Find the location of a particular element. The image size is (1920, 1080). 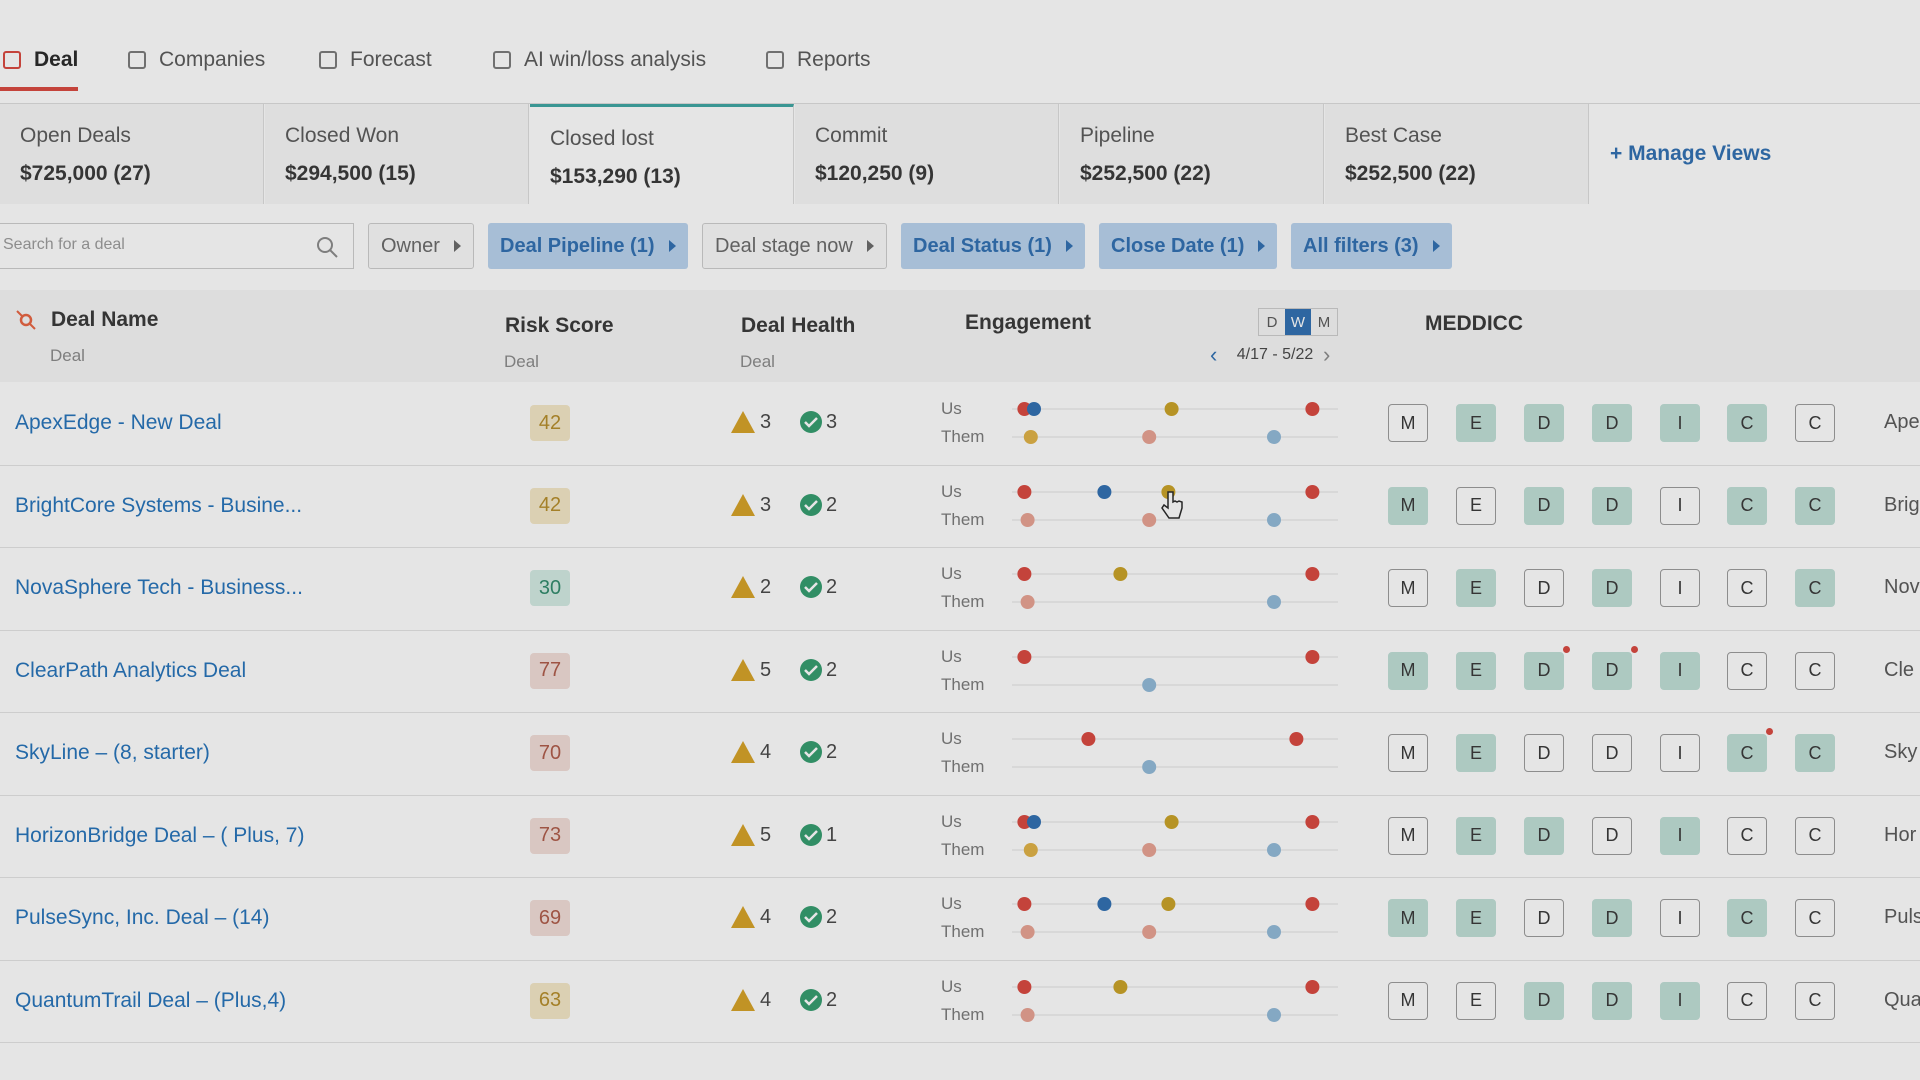

view-card: Best Case $252,500 (22) is located at coordinates (1457, 154).